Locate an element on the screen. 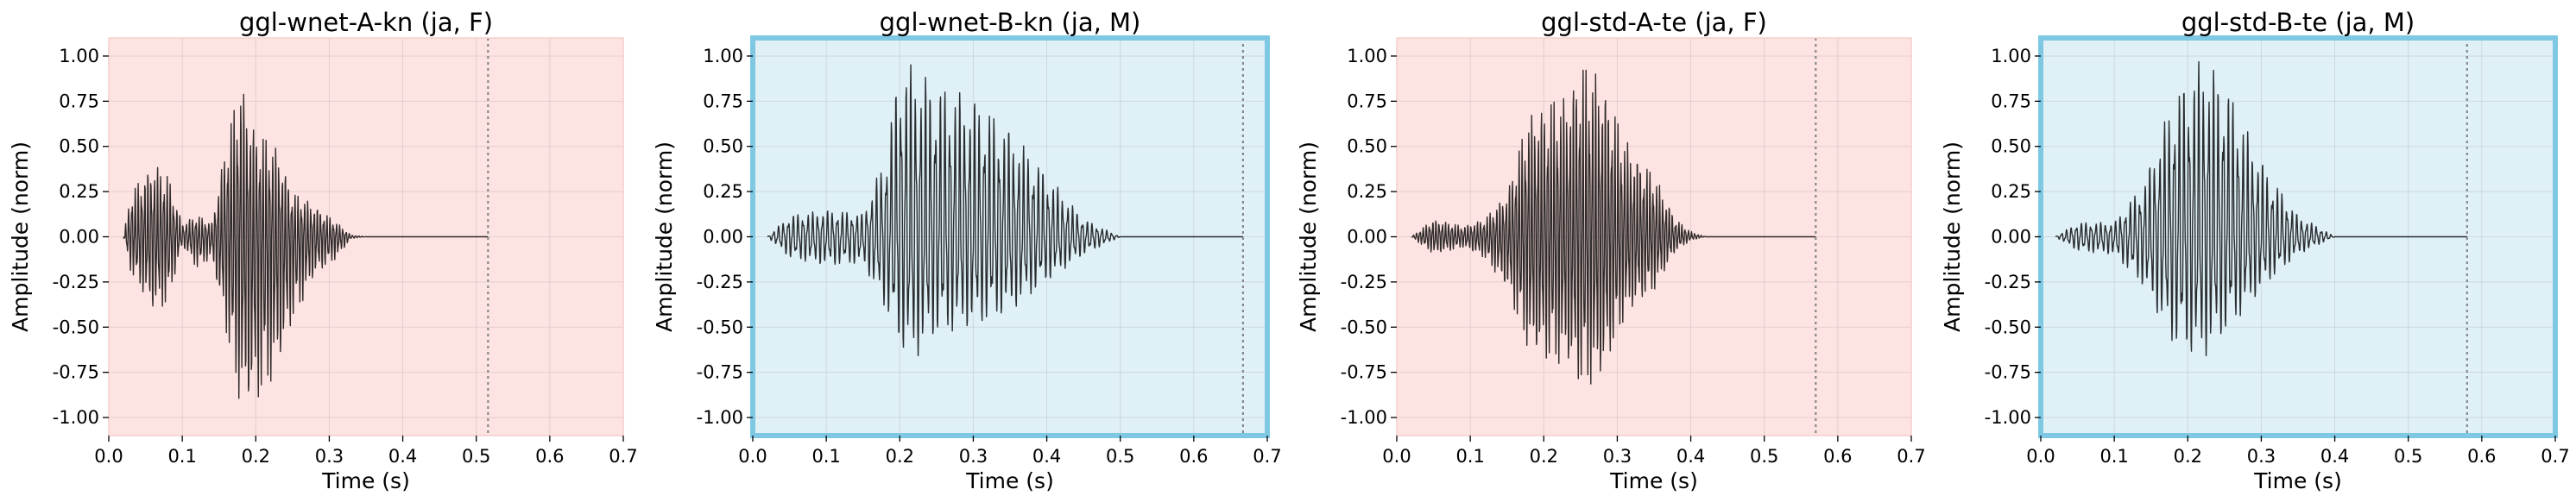 The height and width of the screenshot is (502, 2576). chart-title: ggl-wnet-B-kn (ja, M) is located at coordinates (1010, 22).